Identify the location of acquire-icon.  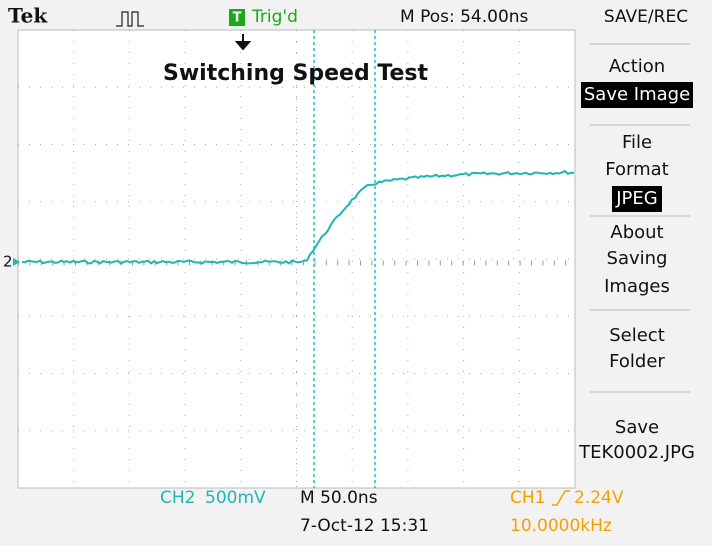
(130, 19).